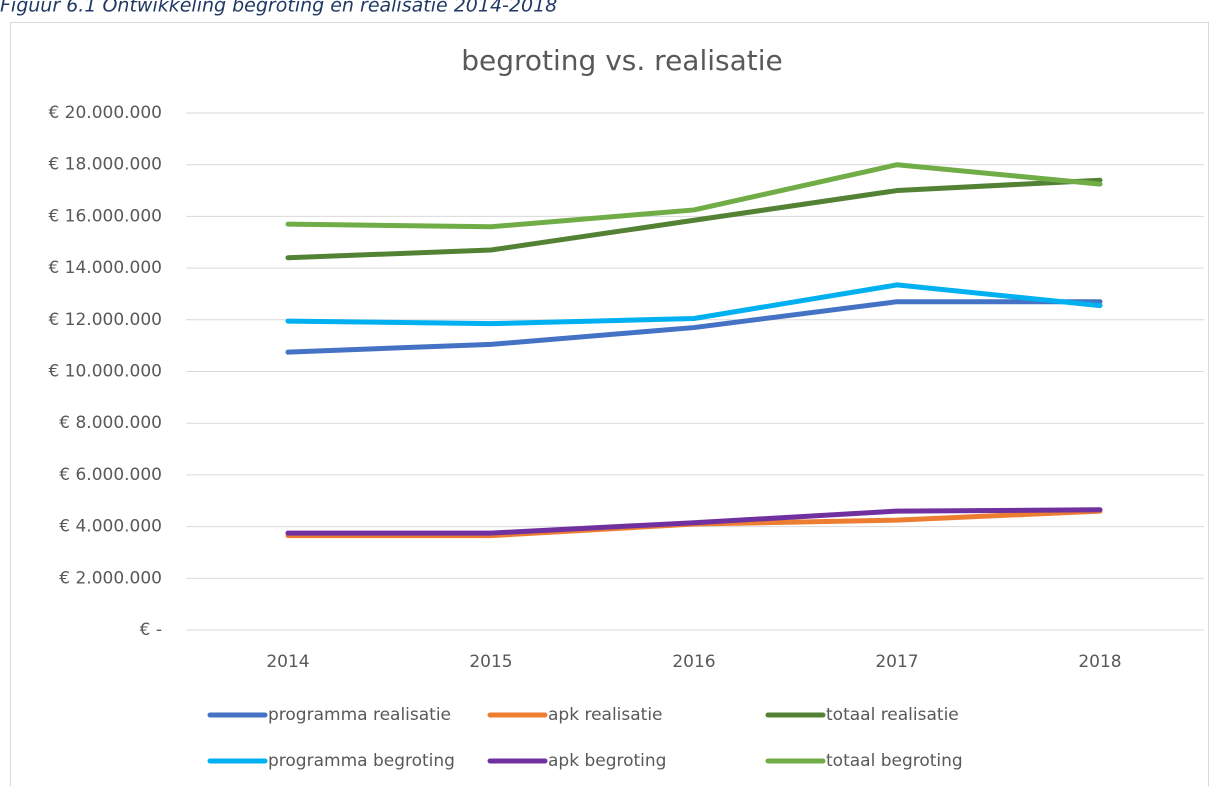  Describe the element at coordinates (693, 662) in the screenshot. I see `x-tick-label: 2016` at that location.